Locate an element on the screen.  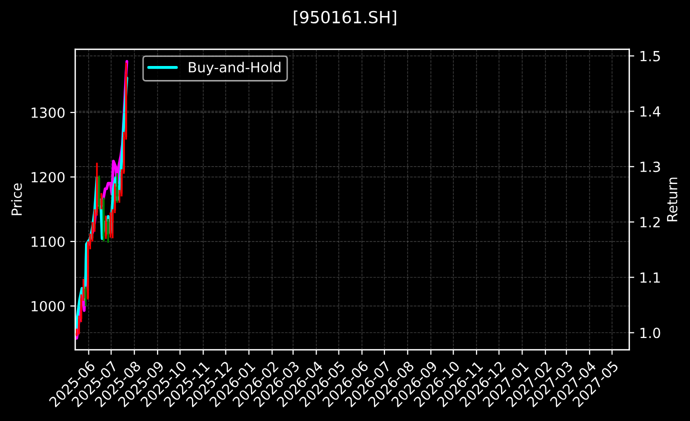
y2-tick-label: 1.5 is located at coordinates (650, 56).